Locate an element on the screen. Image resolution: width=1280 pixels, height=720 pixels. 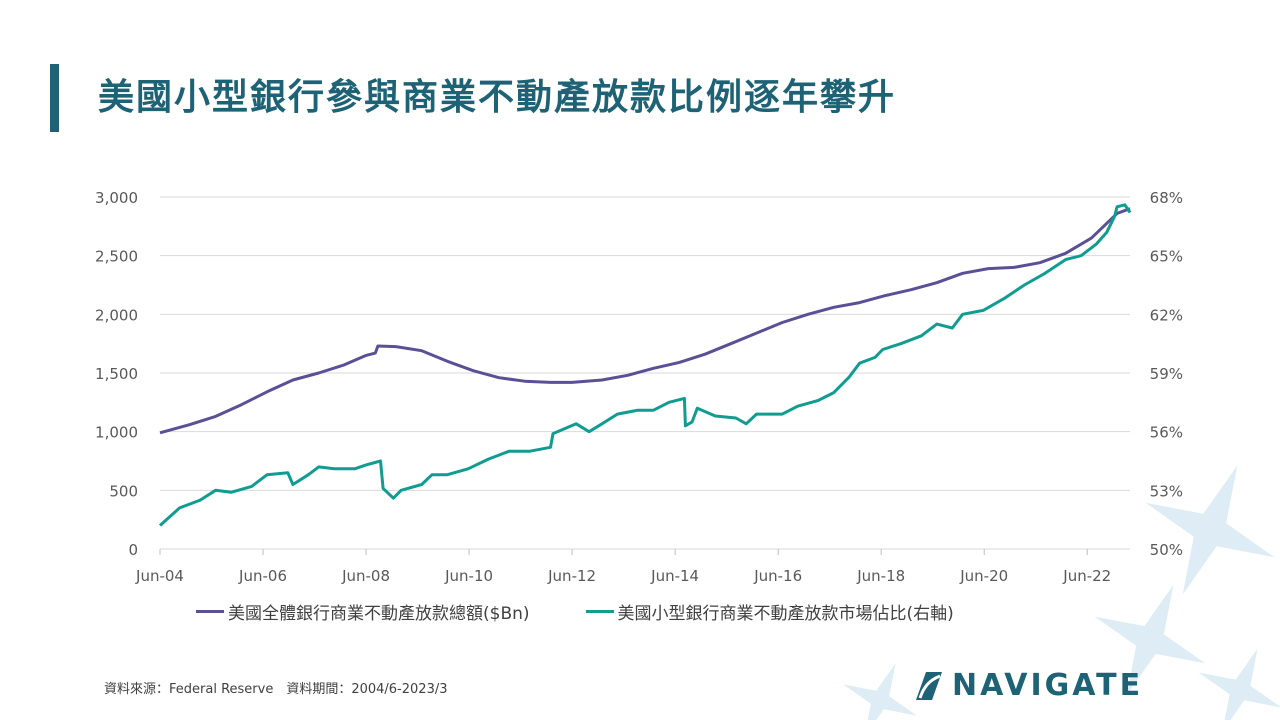
legend-item-share: 美國小型銀行商業不動產放款市場佔比(右軸) is located at coordinates (769, 611).